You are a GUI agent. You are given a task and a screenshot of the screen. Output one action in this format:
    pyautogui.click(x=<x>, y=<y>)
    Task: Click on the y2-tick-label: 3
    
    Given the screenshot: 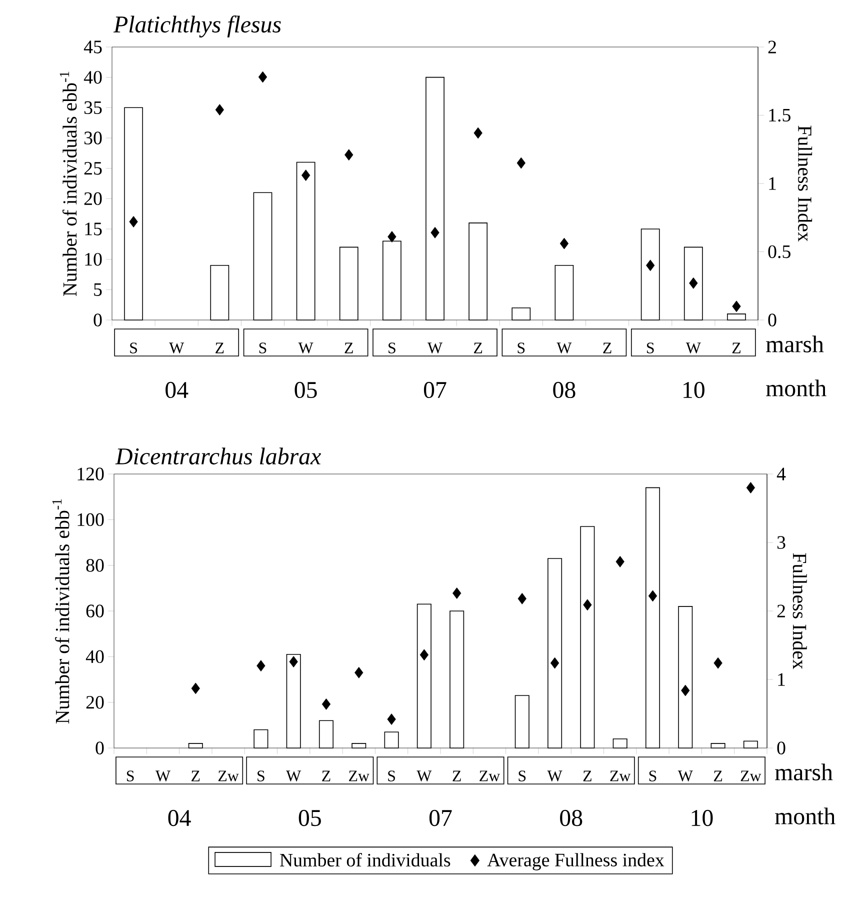 What is the action you would take?
    pyautogui.click(x=781, y=542)
    